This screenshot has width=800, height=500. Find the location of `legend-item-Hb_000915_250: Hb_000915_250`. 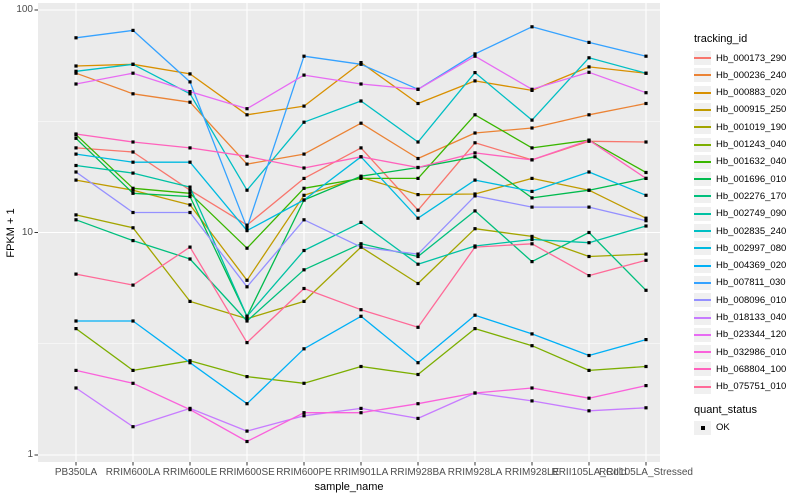

legend-item-Hb_000915_250: Hb_000915_250 is located at coordinates (740, 109).